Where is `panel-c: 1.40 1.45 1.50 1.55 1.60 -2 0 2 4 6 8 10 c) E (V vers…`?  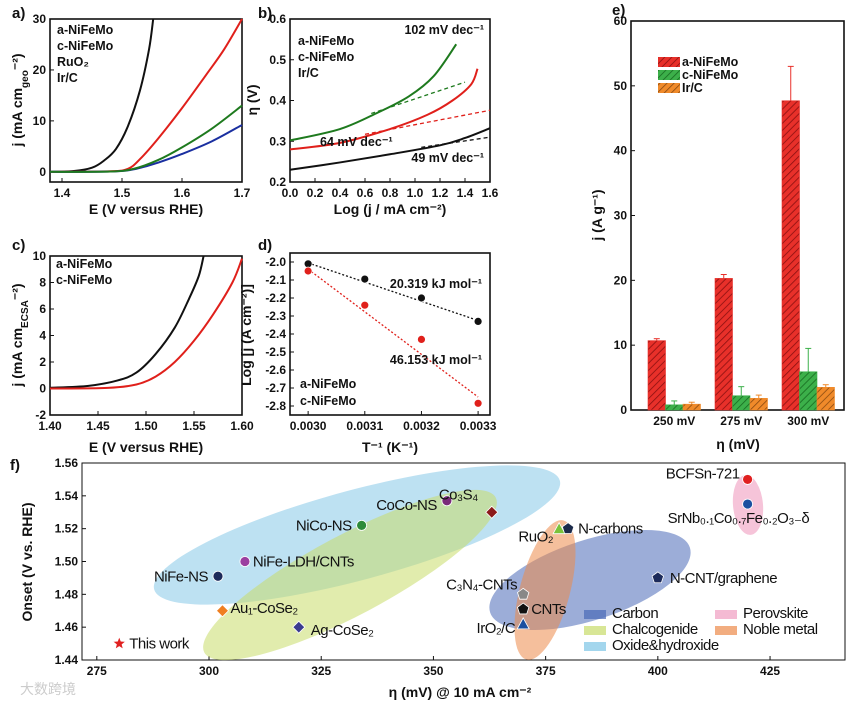 panel-c: 1.40 1.45 1.50 1.55 1.60 -2 0 2 4 6 8 10 c) E (V vers… is located at coordinates (131, 346).